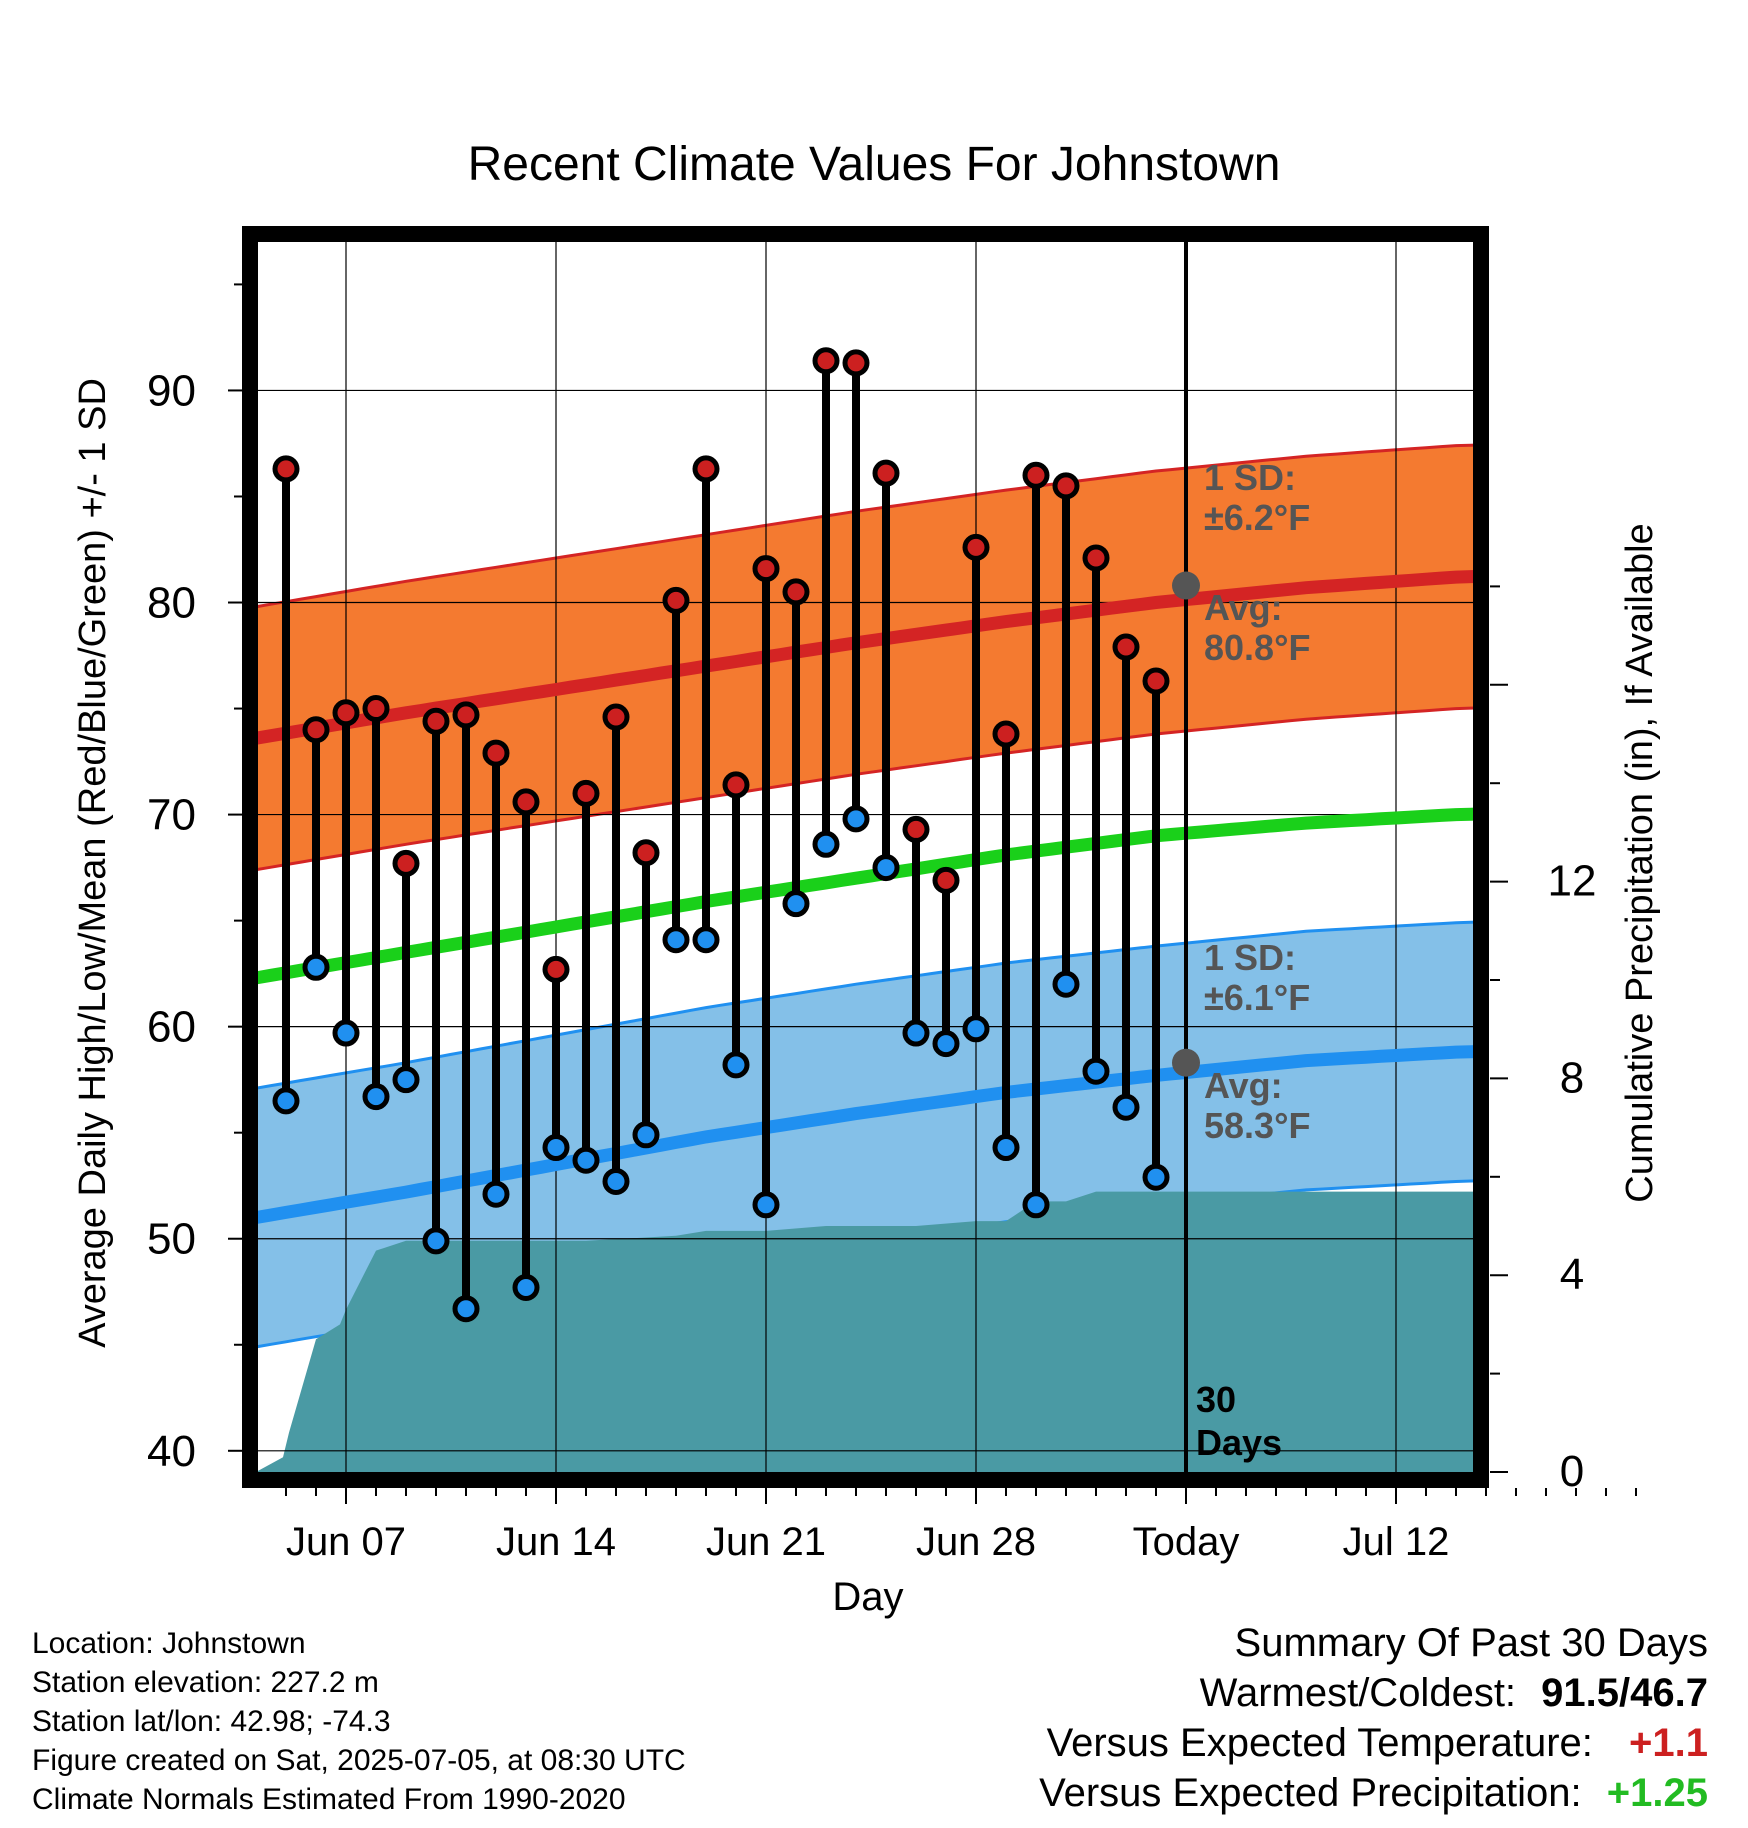 This screenshot has height=1828, width=1748. What do you see at coordinates (346, 1542) in the screenshot?
I see `x-tick-label: Jun 07` at bounding box center [346, 1542].